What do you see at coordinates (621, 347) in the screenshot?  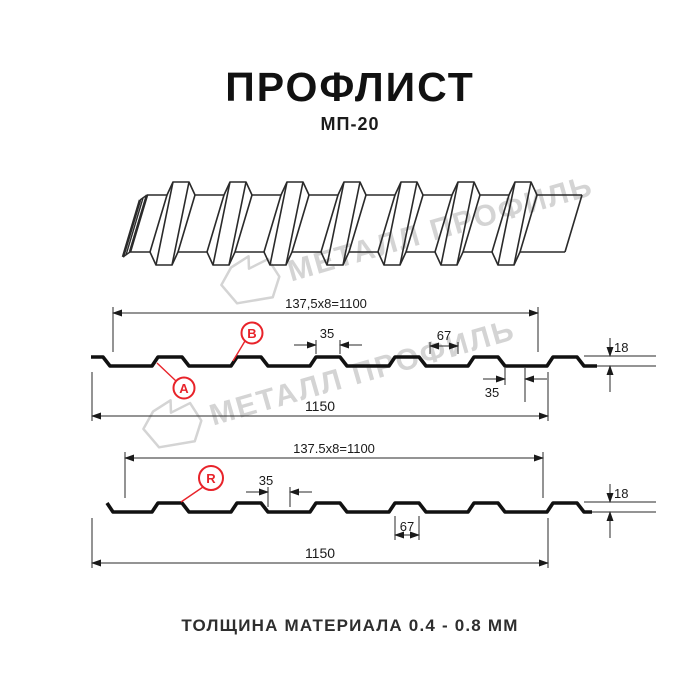 I see `dim-height-1: 18` at bounding box center [621, 347].